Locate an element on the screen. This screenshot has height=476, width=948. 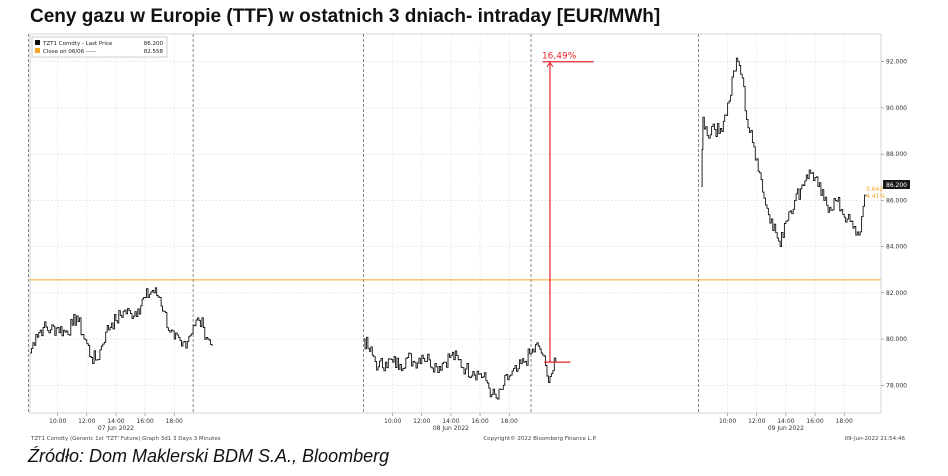
price-tags: 86.200 3.642 4.41% is located at coordinates (888, 190).